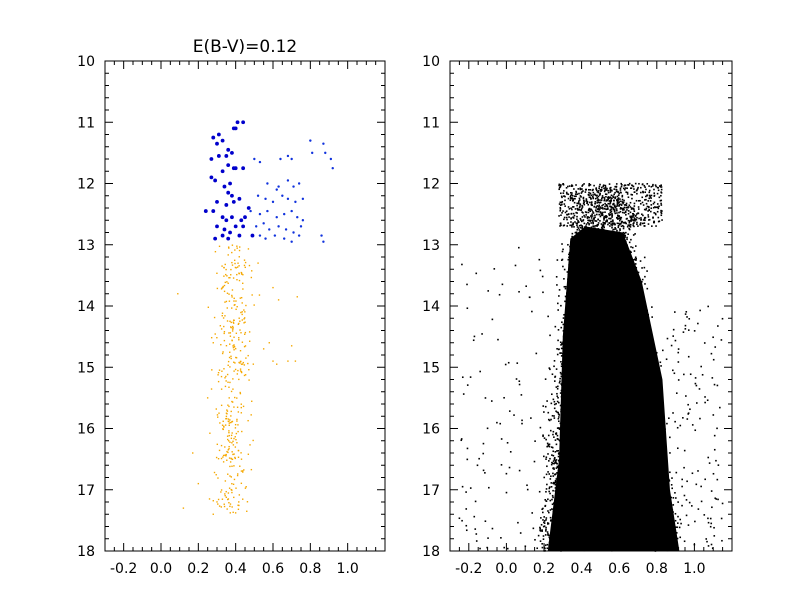 This screenshot has width=812, height=612. What do you see at coordinates (310, 569) in the screenshot?
I see `x-tick-label: 0.8` at bounding box center [310, 569].